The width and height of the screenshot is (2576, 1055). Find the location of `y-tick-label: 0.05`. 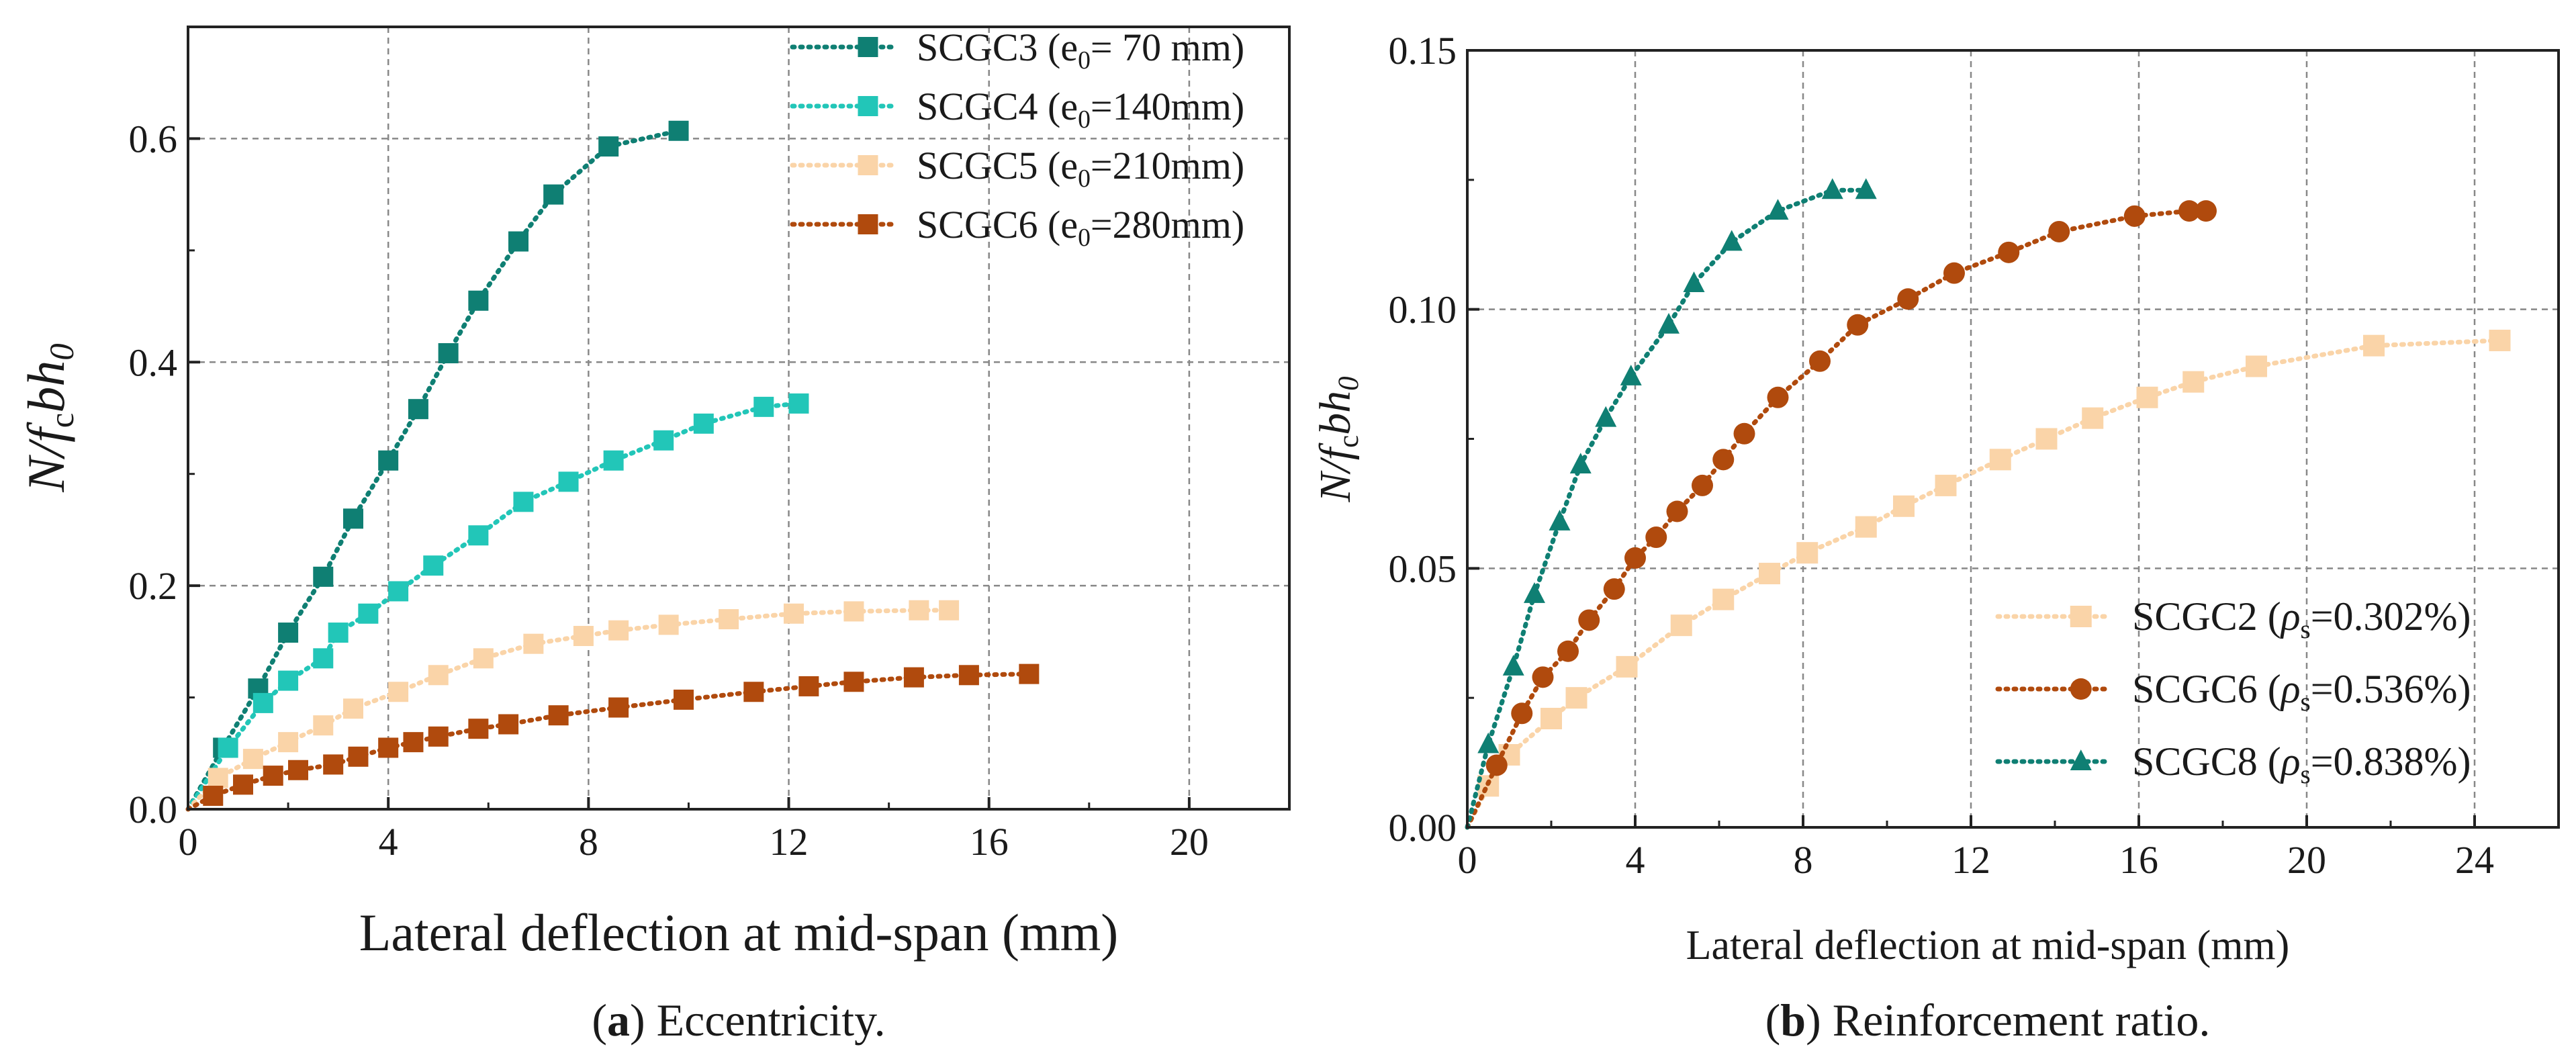

y-tick-label: 0.05 is located at coordinates (1423, 568).